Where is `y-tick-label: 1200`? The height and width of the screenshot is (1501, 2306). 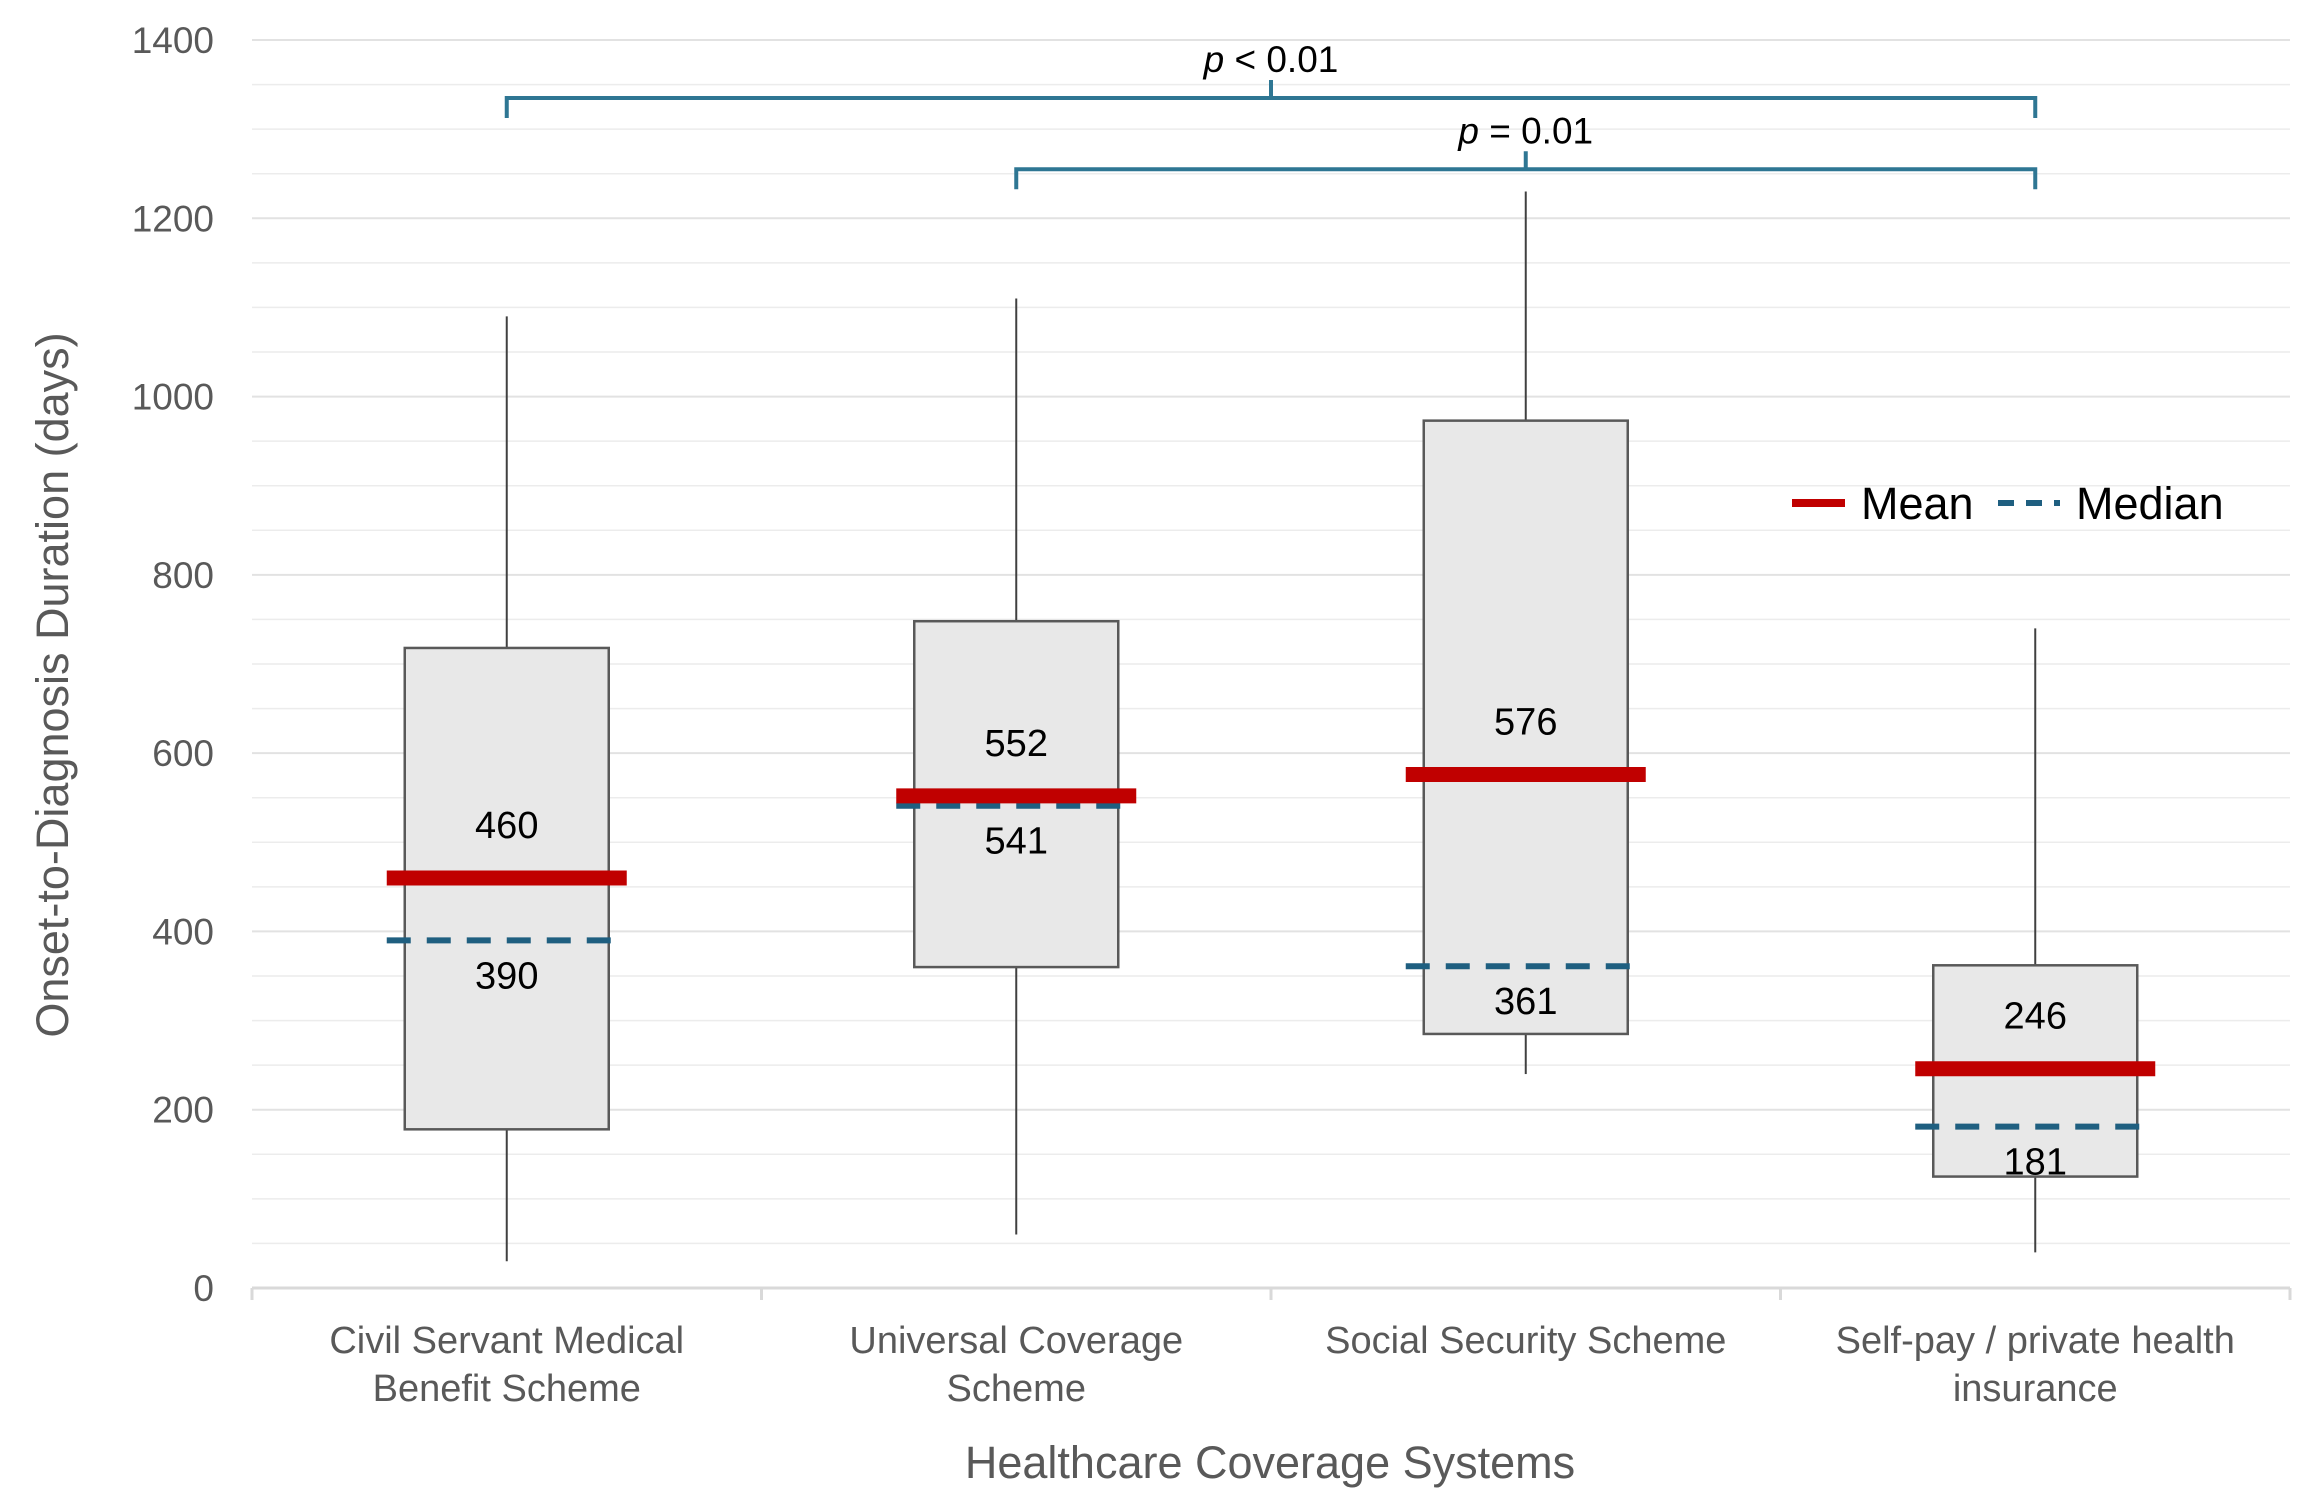 y-tick-label: 1200 is located at coordinates (173, 218).